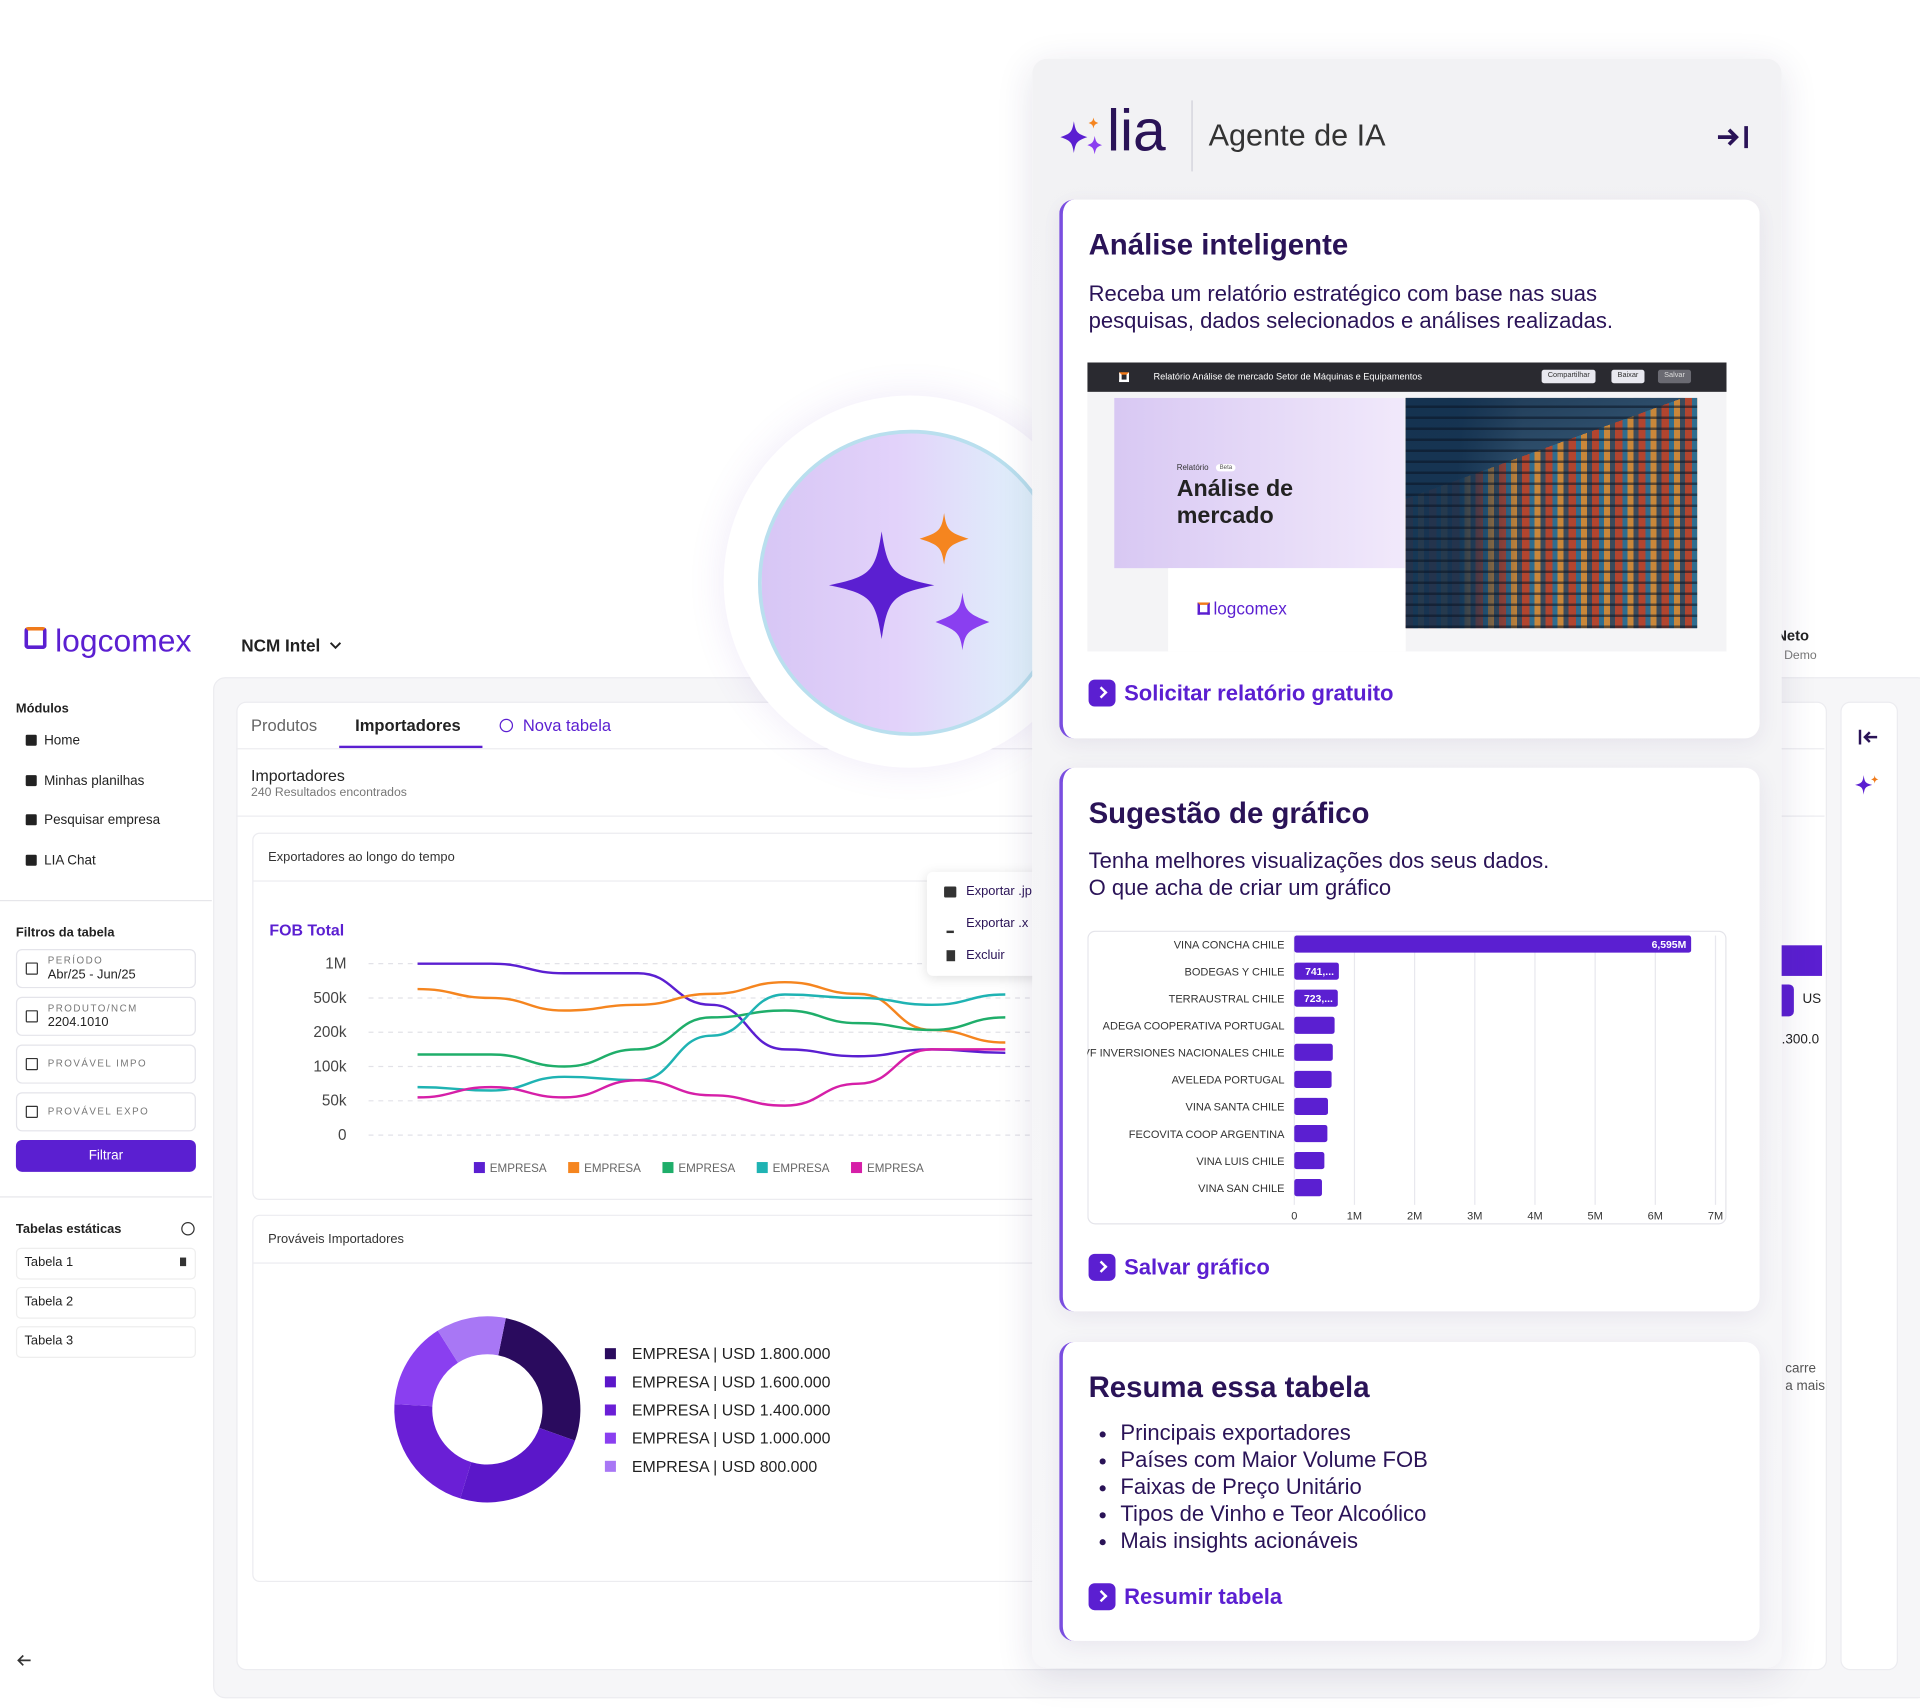  Describe the element at coordinates (1867, 785) in the screenshot. I see `lia-icon` at that location.